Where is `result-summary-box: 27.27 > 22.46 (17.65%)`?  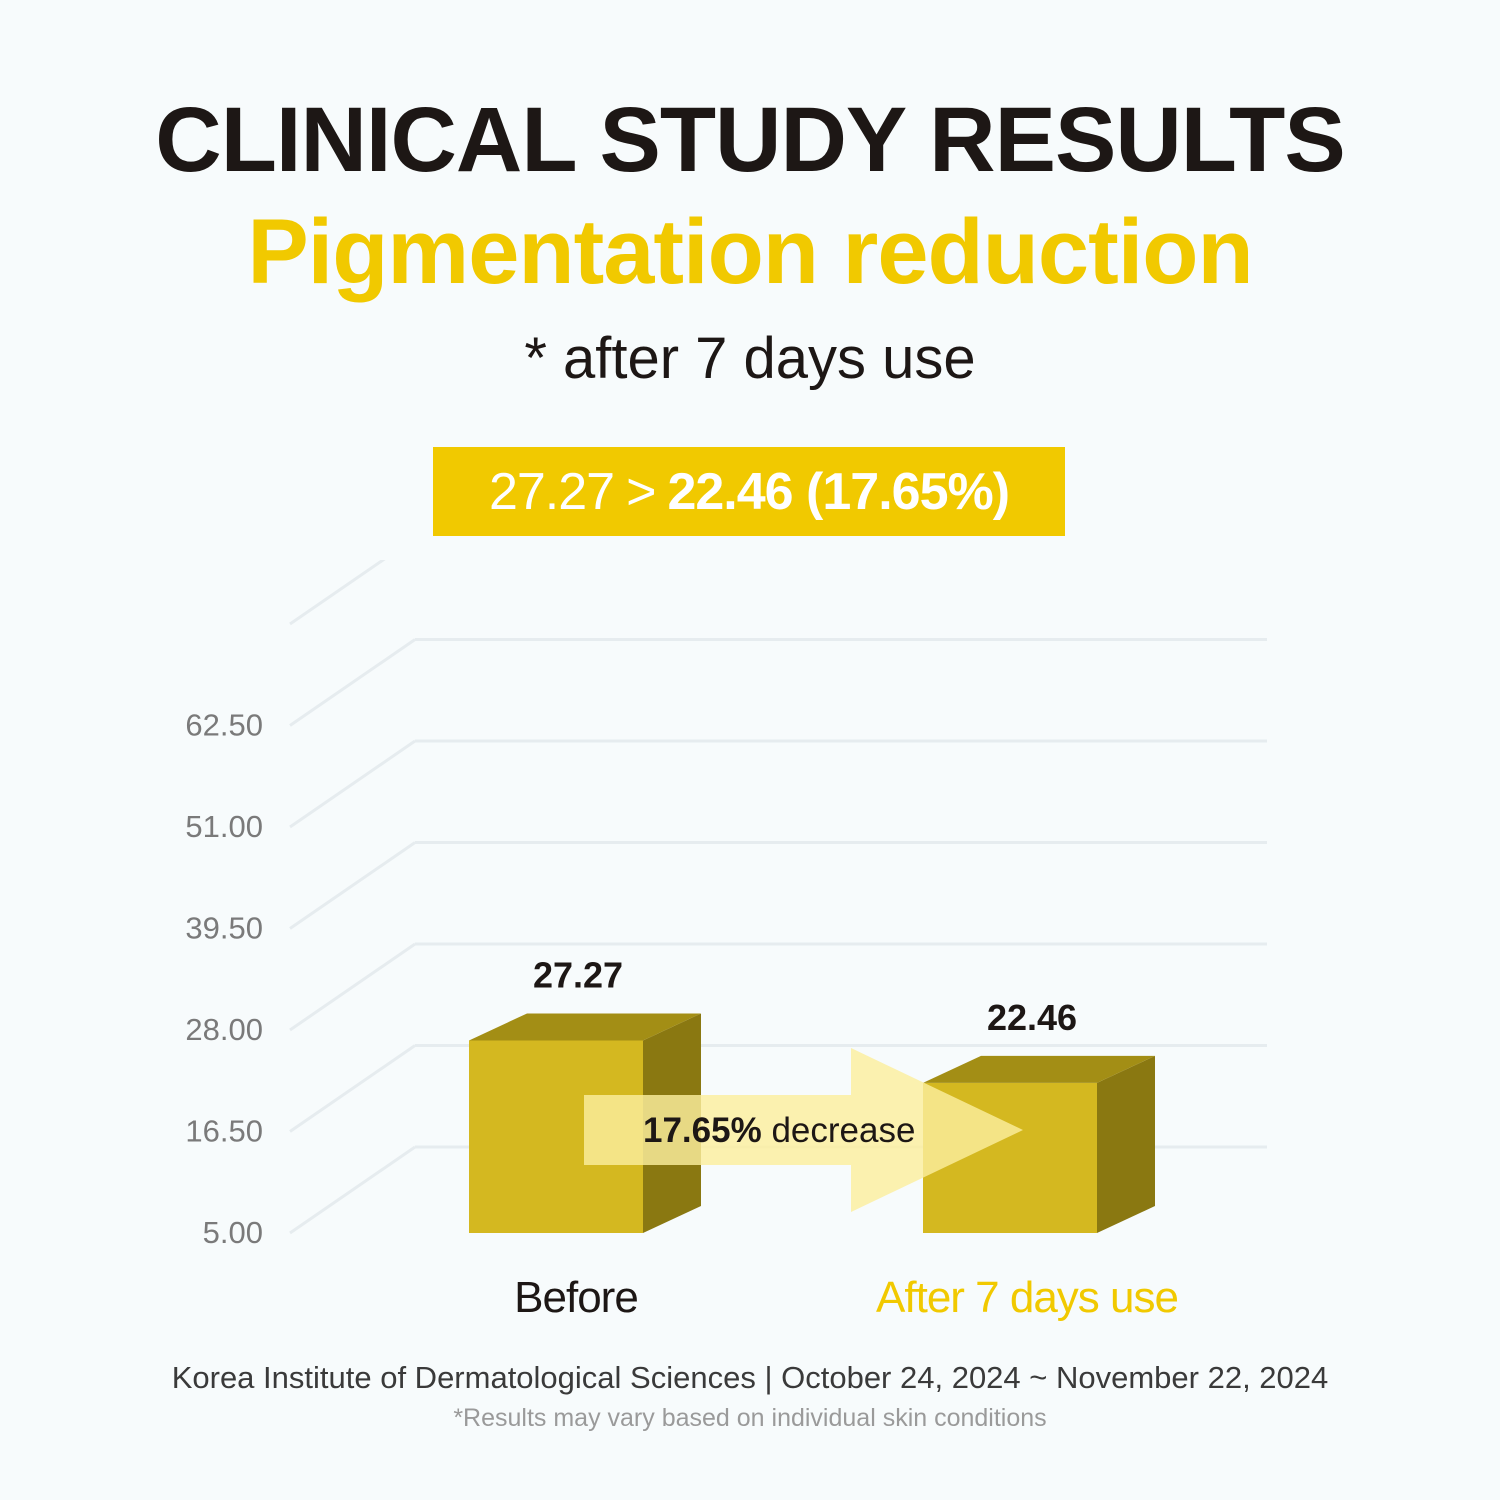 result-summary-box: 27.27 > 22.46 (17.65%) is located at coordinates (749, 491).